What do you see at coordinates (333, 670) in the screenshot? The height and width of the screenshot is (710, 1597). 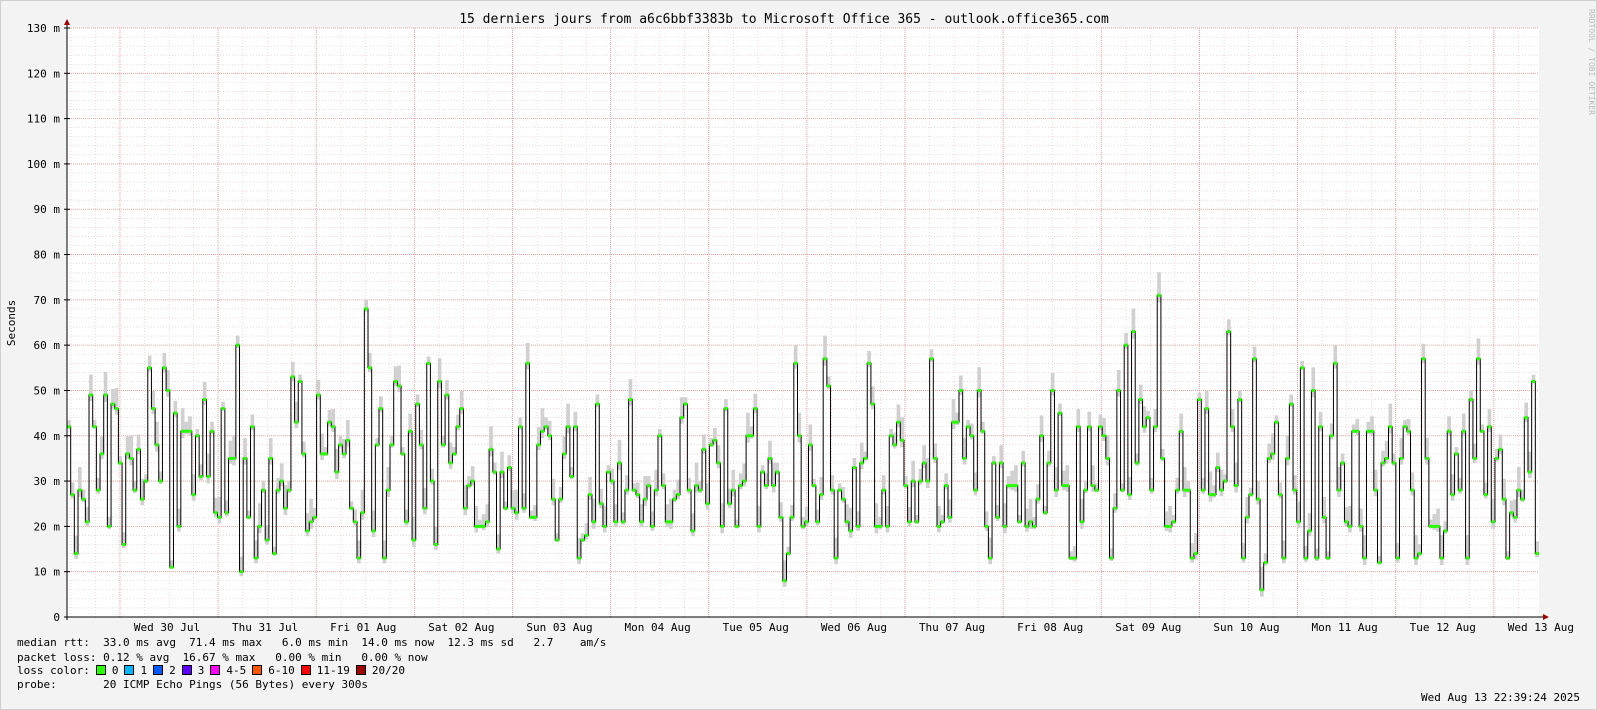 I see `loss-color-label: 11-19` at bounding box center [333, 670].